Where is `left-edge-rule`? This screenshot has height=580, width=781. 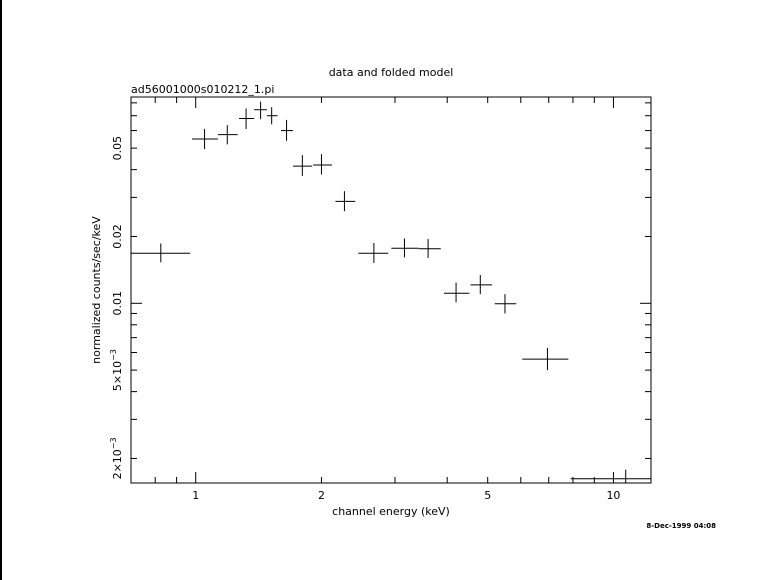 left-edge-rule is located at coordinates (1, 290).